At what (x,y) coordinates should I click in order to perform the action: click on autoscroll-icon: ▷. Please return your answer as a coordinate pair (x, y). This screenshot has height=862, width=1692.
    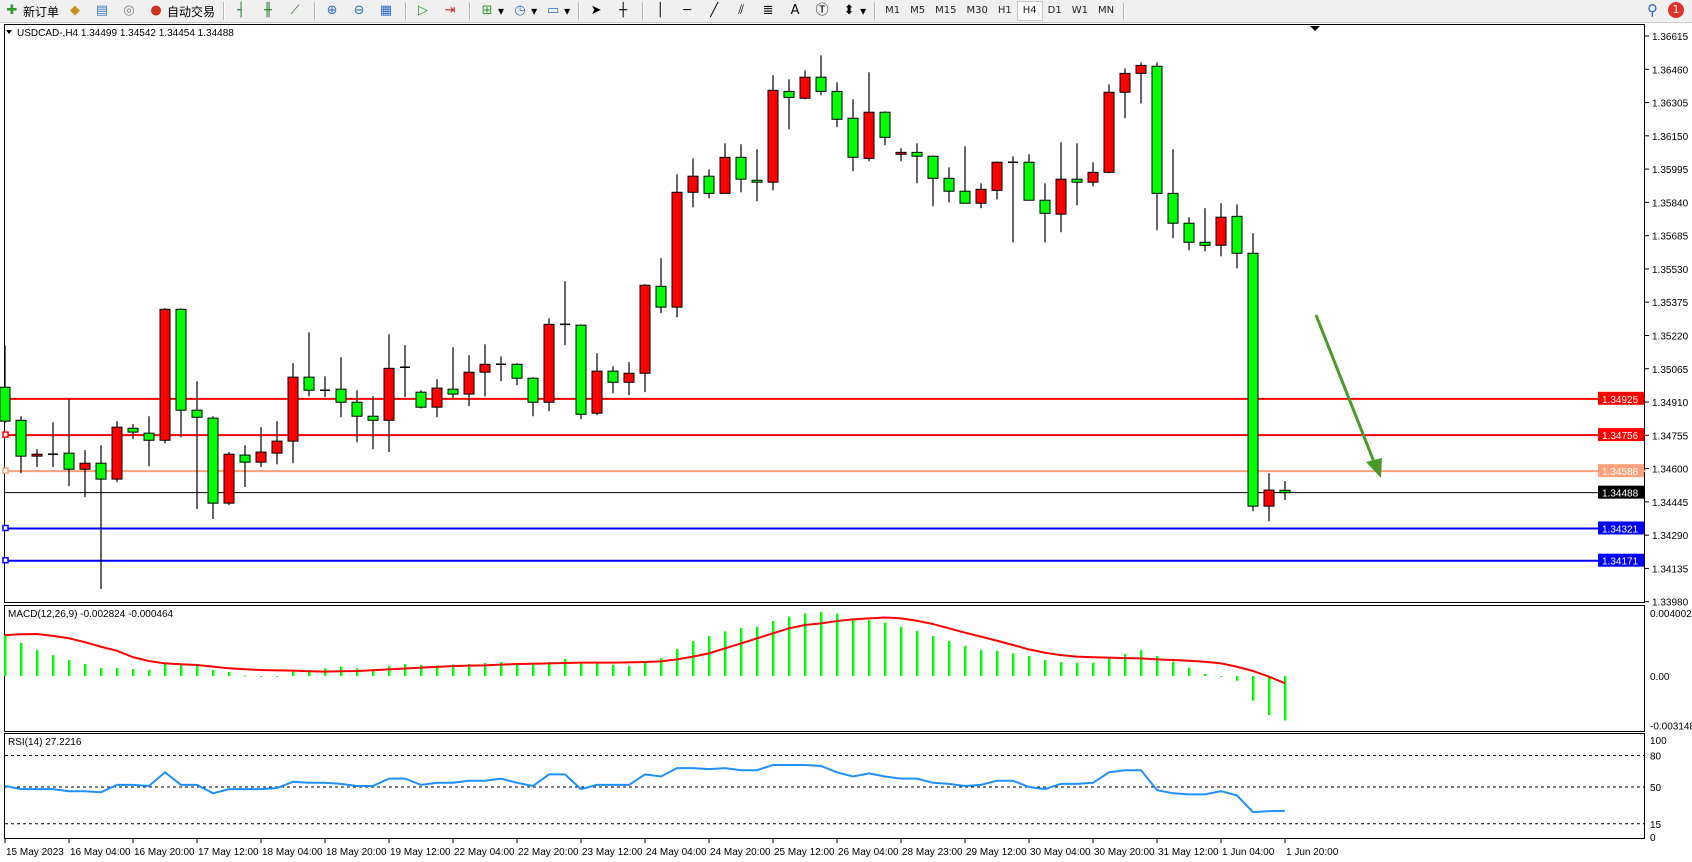
    Looking at the image, I should click on (423, 10).